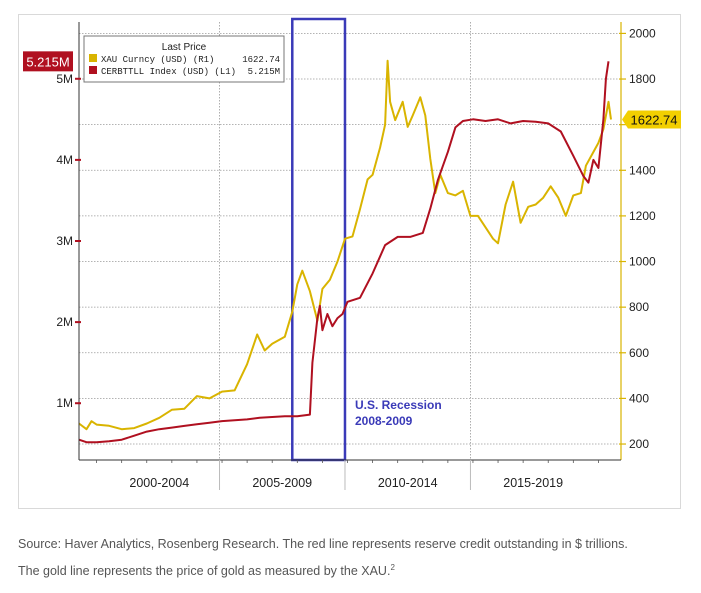 This screenshot has height=593, width=701. I want to click on right-tick-label: 600, so click(639, 353).